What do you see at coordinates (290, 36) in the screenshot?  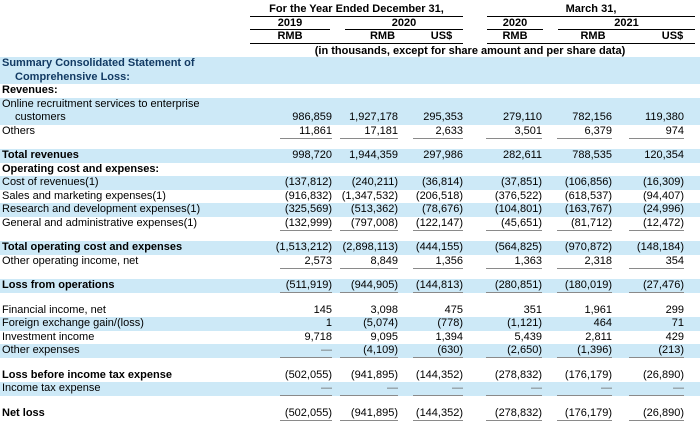 I see `currency-rmb-1: RMB` at bounding box center [290, 36].